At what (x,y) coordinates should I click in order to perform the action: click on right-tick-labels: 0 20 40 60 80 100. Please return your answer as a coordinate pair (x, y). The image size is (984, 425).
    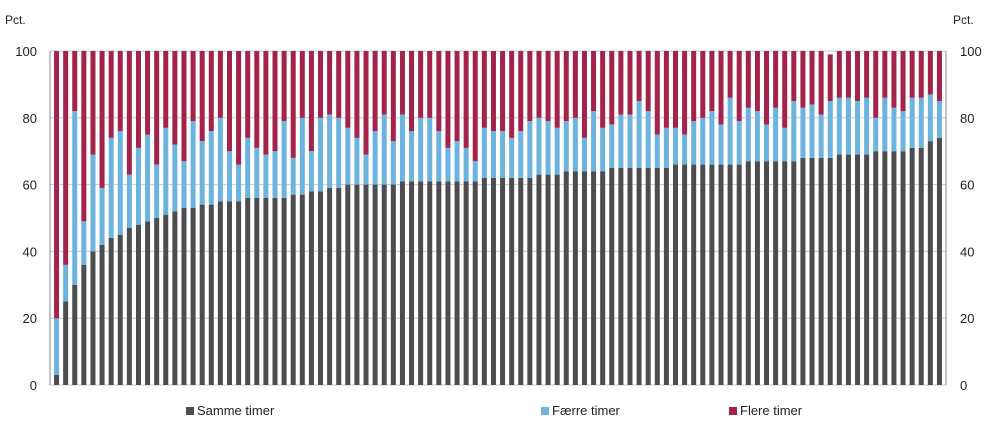
    Looking at the image, I should click on (971, 218).